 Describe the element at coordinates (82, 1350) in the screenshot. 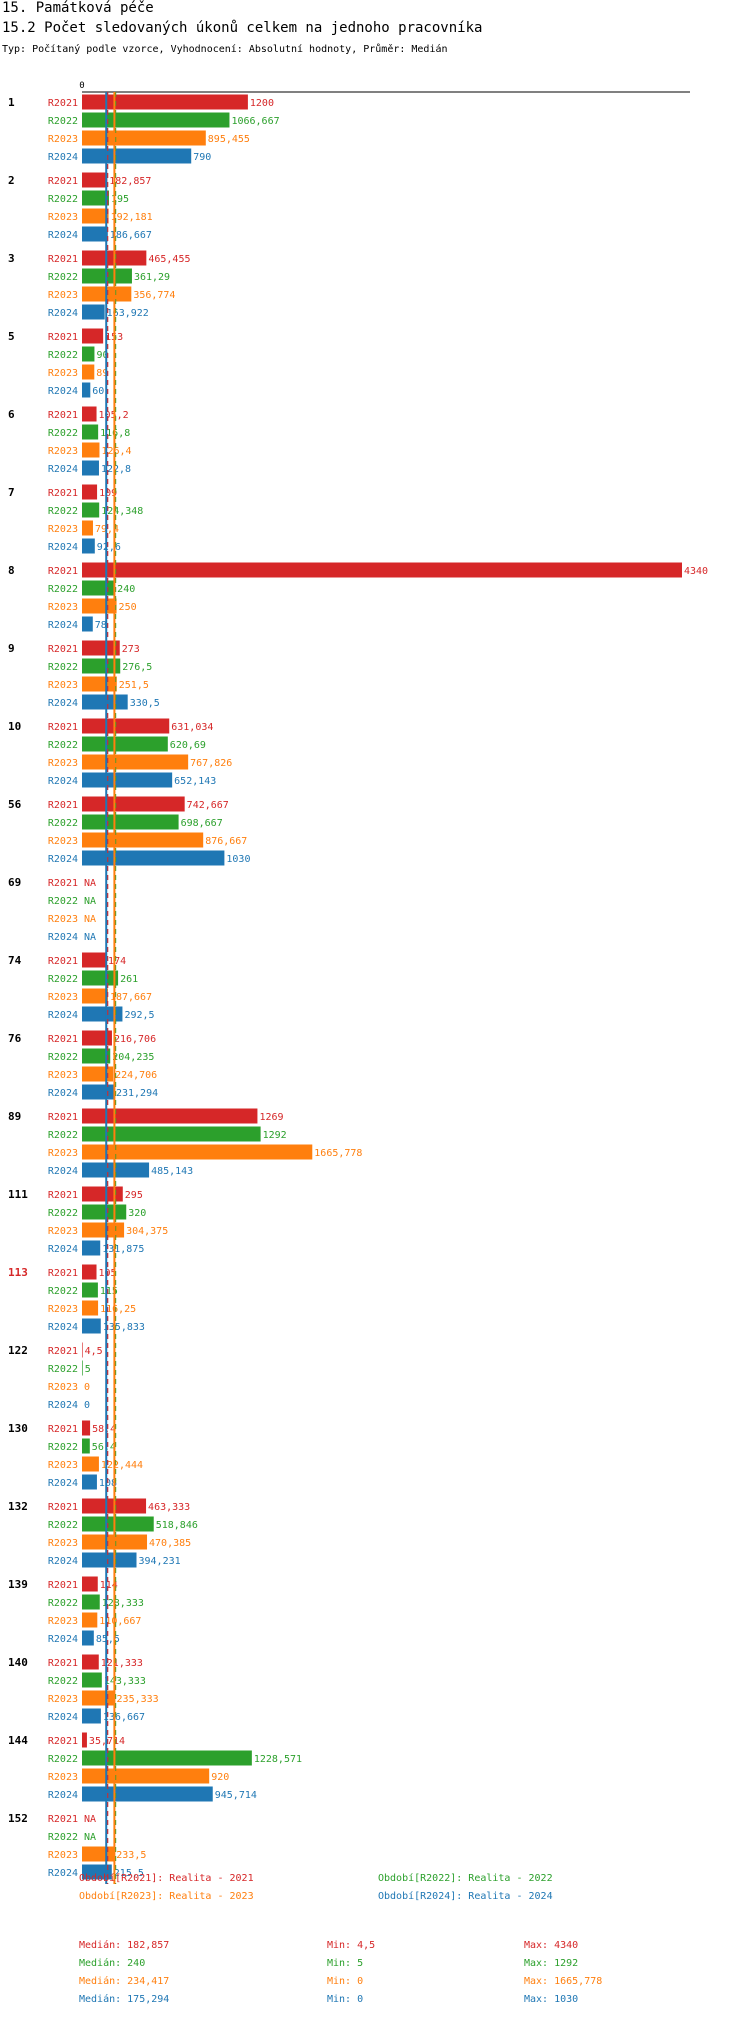

I see `bar-122-R2021` at that location.